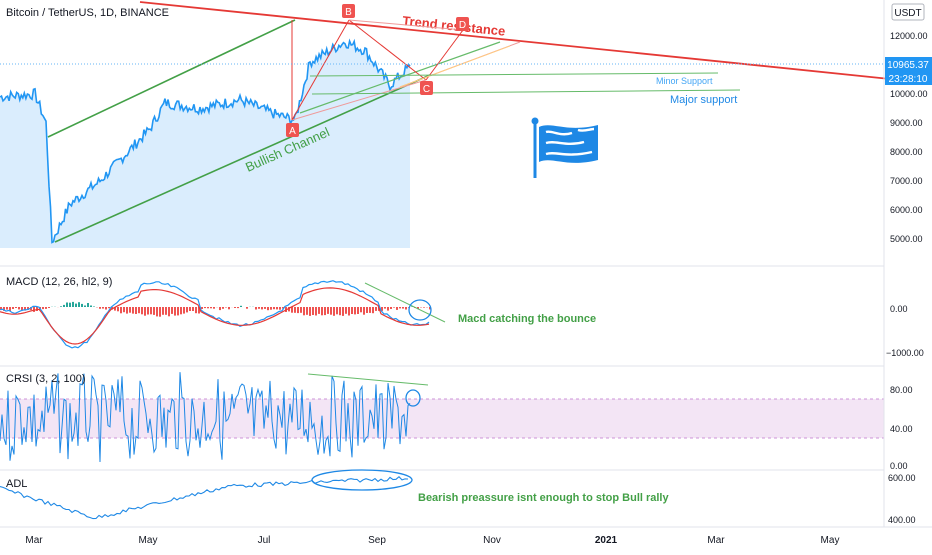  What do you see at coordinates (59, 282) in the screenshot?
I see `macd-title: MACD (12, 26, hl2, 9)` at bounding box center [59, 282].